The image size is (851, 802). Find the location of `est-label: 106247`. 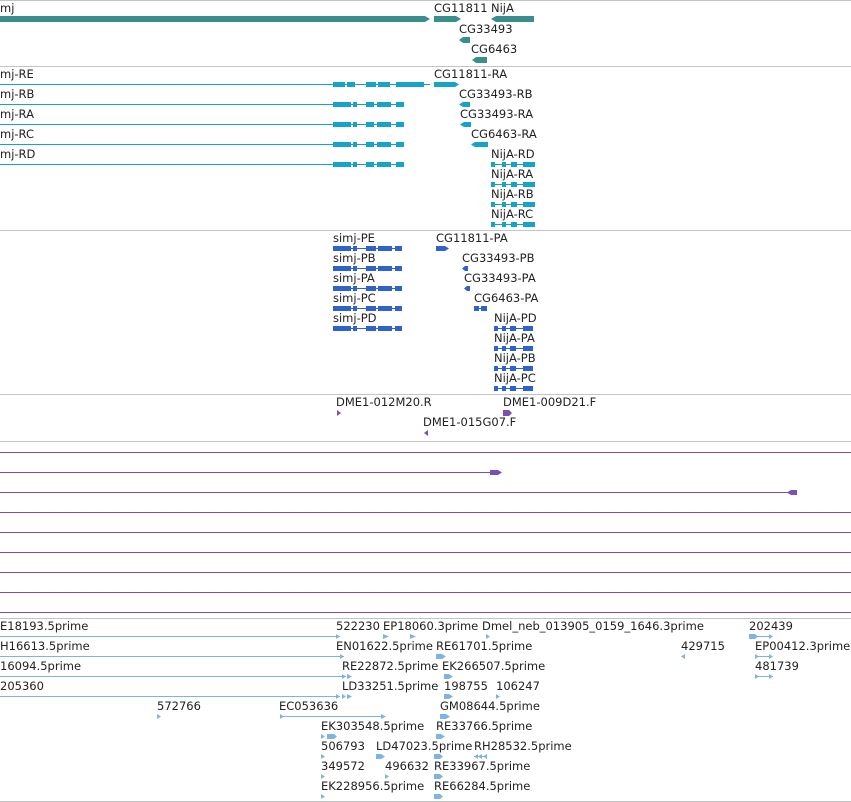

est-label: 106247 is located at coordinates (518, 686).